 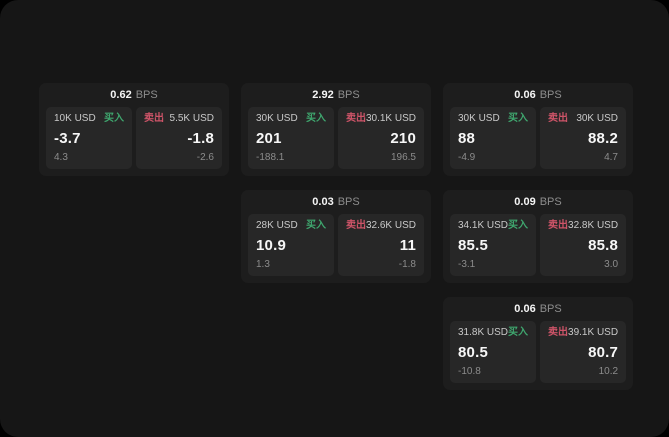 What do you see at coordinates (61, 157) in the screenshot?
I see `buy-sub-value: 4.3` at bounding box center [61, 157].